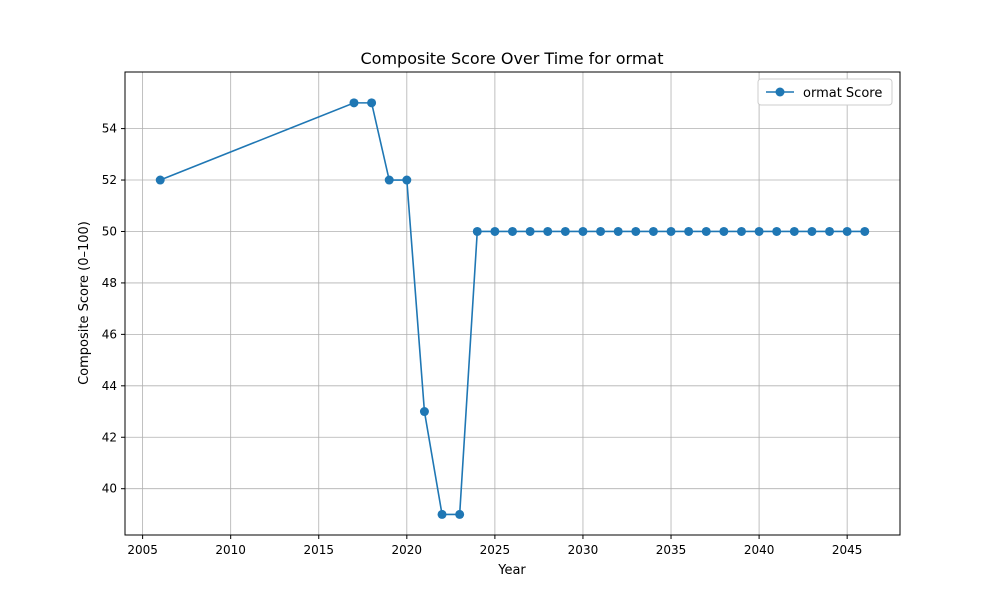 This screenshot has width=1000, height=600. Describe the element at coordinates (84, 303) in the screenshot. I see `y-axis-label: Composite Score (0–100)` at that location.